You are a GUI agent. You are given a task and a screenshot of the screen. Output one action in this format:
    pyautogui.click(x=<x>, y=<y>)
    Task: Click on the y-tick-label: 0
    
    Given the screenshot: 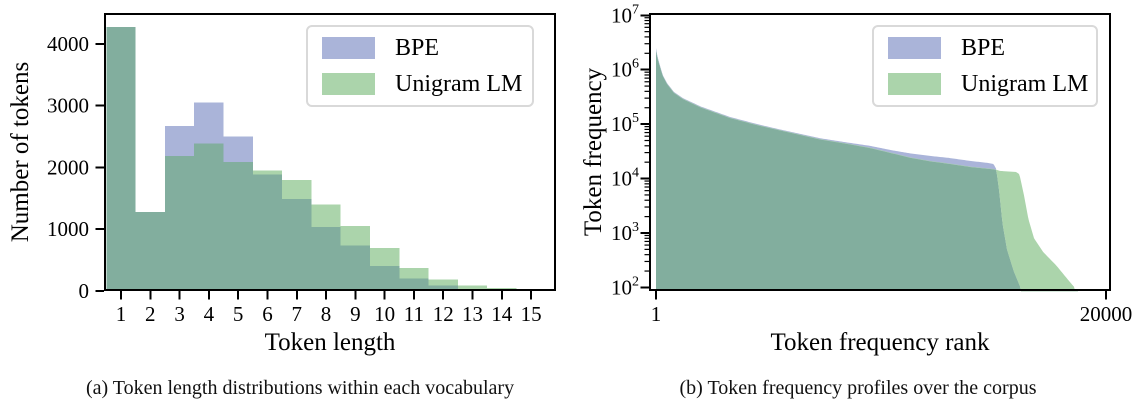 What is the action you would take?
    pyautogui.click(x=84, y=291)
    